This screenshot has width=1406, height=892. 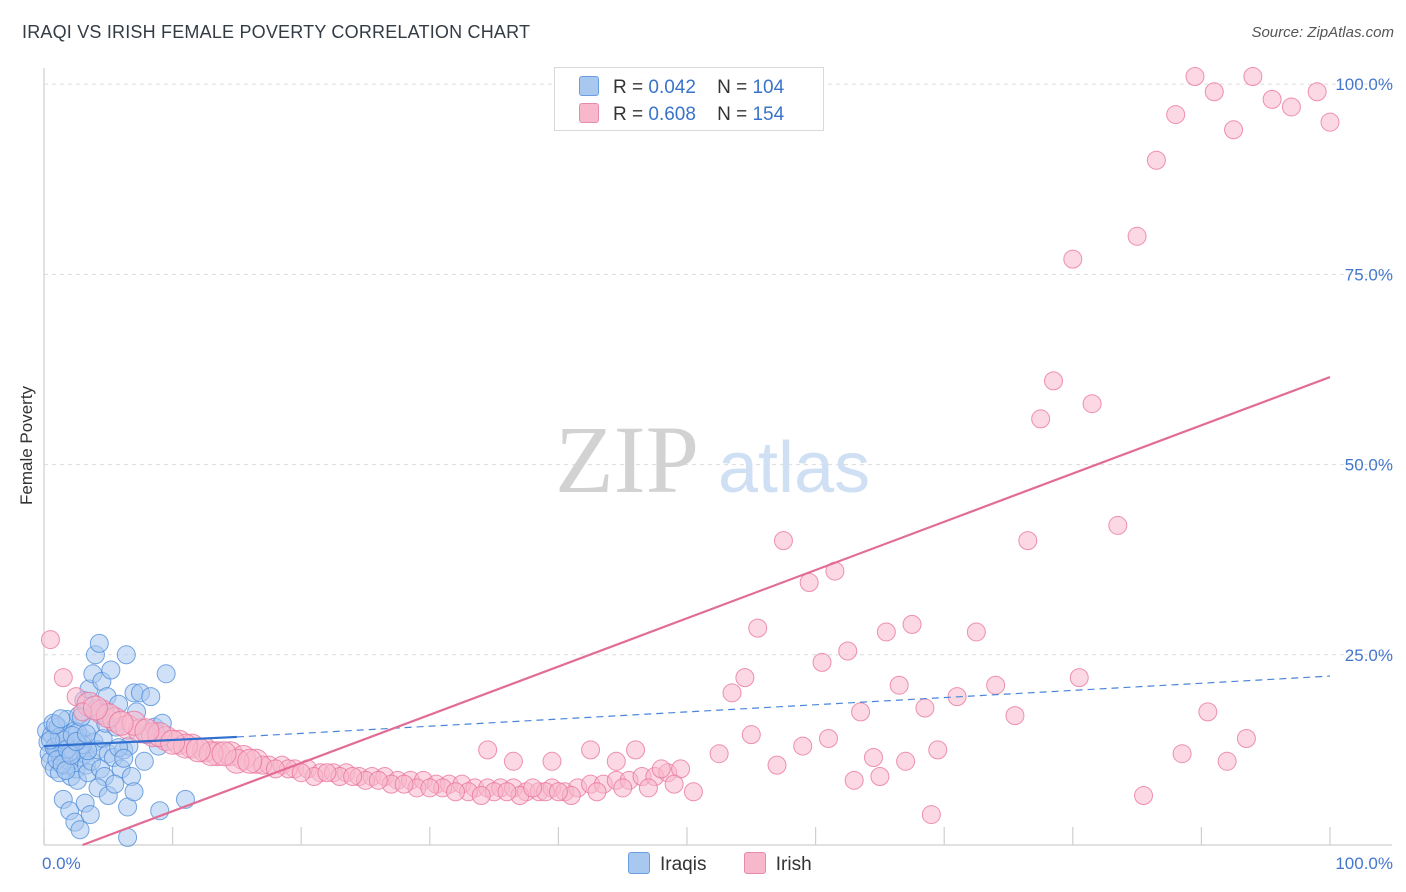 What do you see at coordinates (794, 468) in the screenshot?
I see `watermark-atlas: atlas` at bounding box center [794, 468].